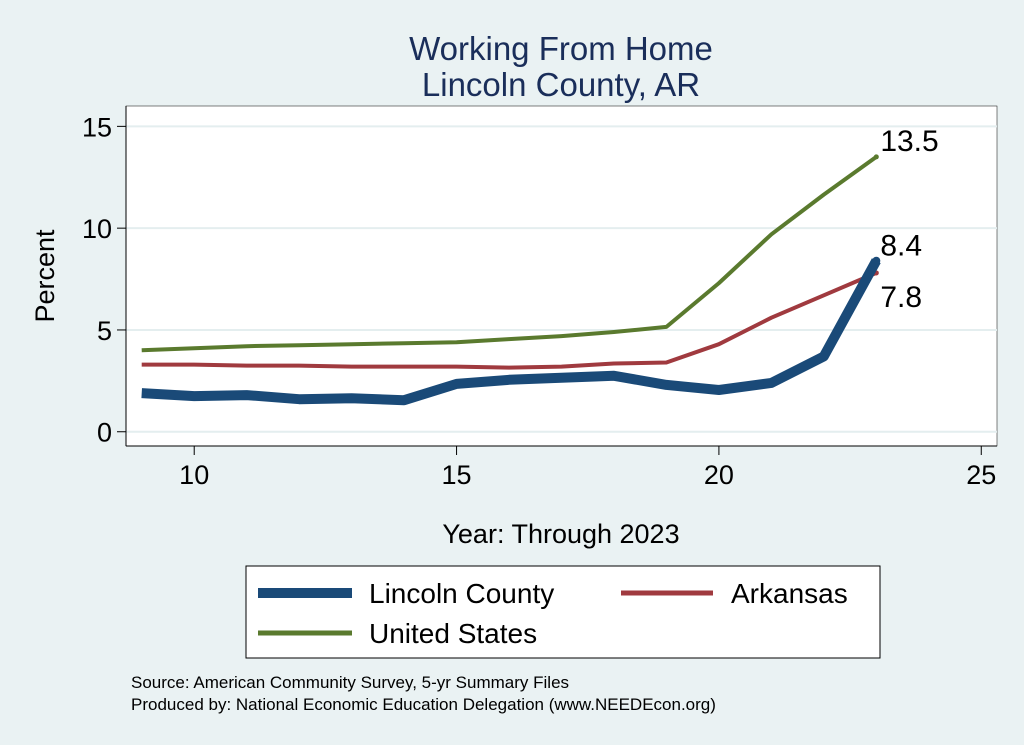 This screenshot has height=745, width=1024. What do you see at coordinates (461, 593) in the screenshot?
I see `legend-label-lincoln-county: Lincoln County` at bounding box center [461, 593].